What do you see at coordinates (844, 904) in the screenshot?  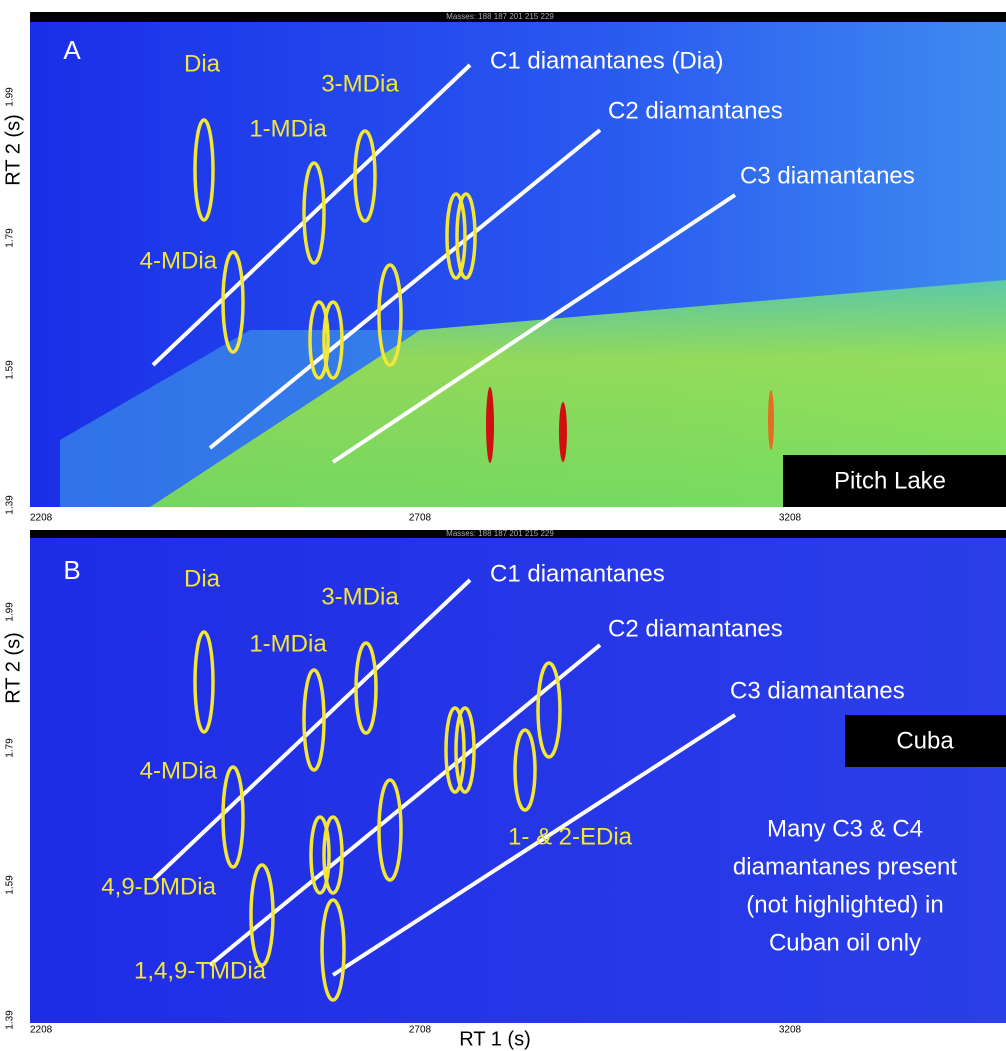 I see `note: (not highlighted) in` at bounding box center [844, 904].